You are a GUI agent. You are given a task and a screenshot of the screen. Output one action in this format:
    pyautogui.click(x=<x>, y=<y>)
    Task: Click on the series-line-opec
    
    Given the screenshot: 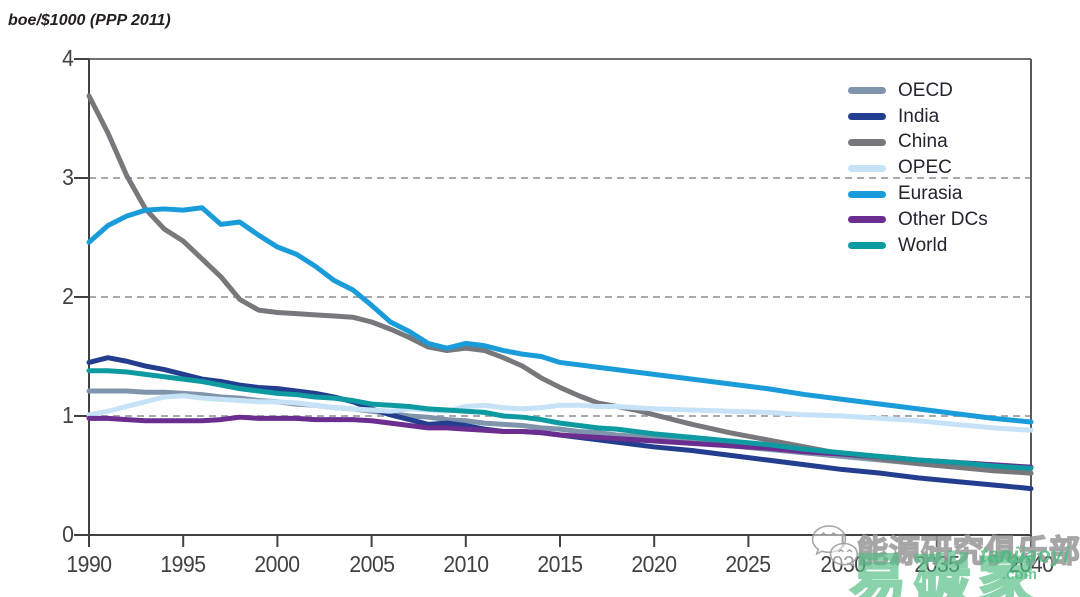 What is the action you would take?
    pyautogui.click(x=560, y=413)
    